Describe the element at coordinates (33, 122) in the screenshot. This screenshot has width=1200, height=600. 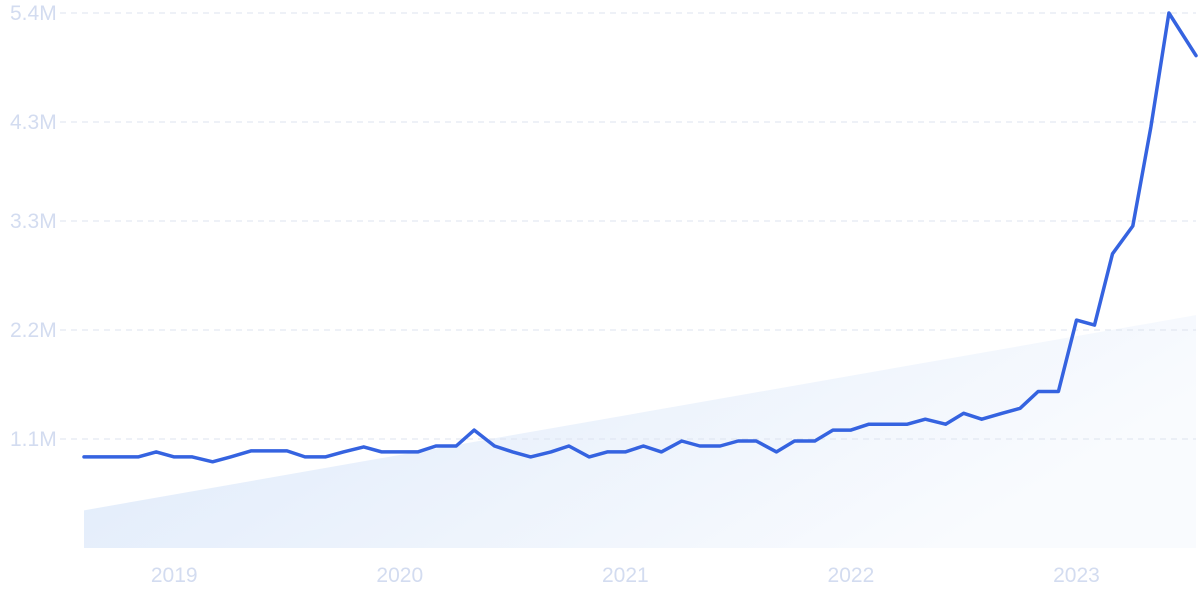
I see `y-tick-label: 4.3M` at that location.